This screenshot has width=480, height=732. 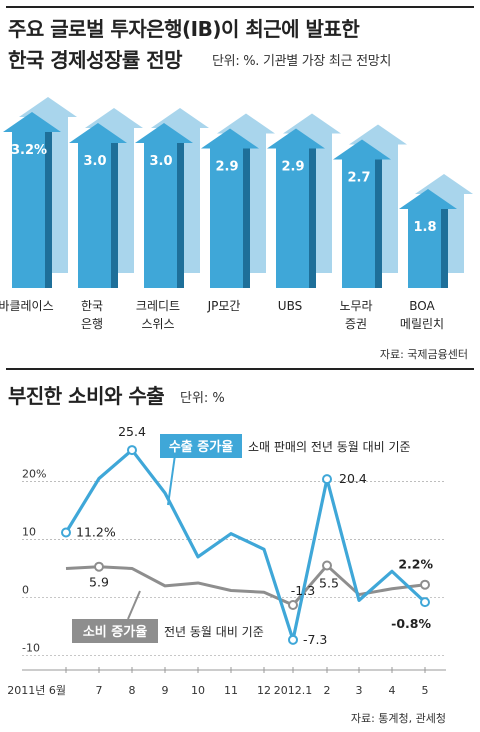 I want to click on consumption-callout-pointer, so click(x=134, y=605).